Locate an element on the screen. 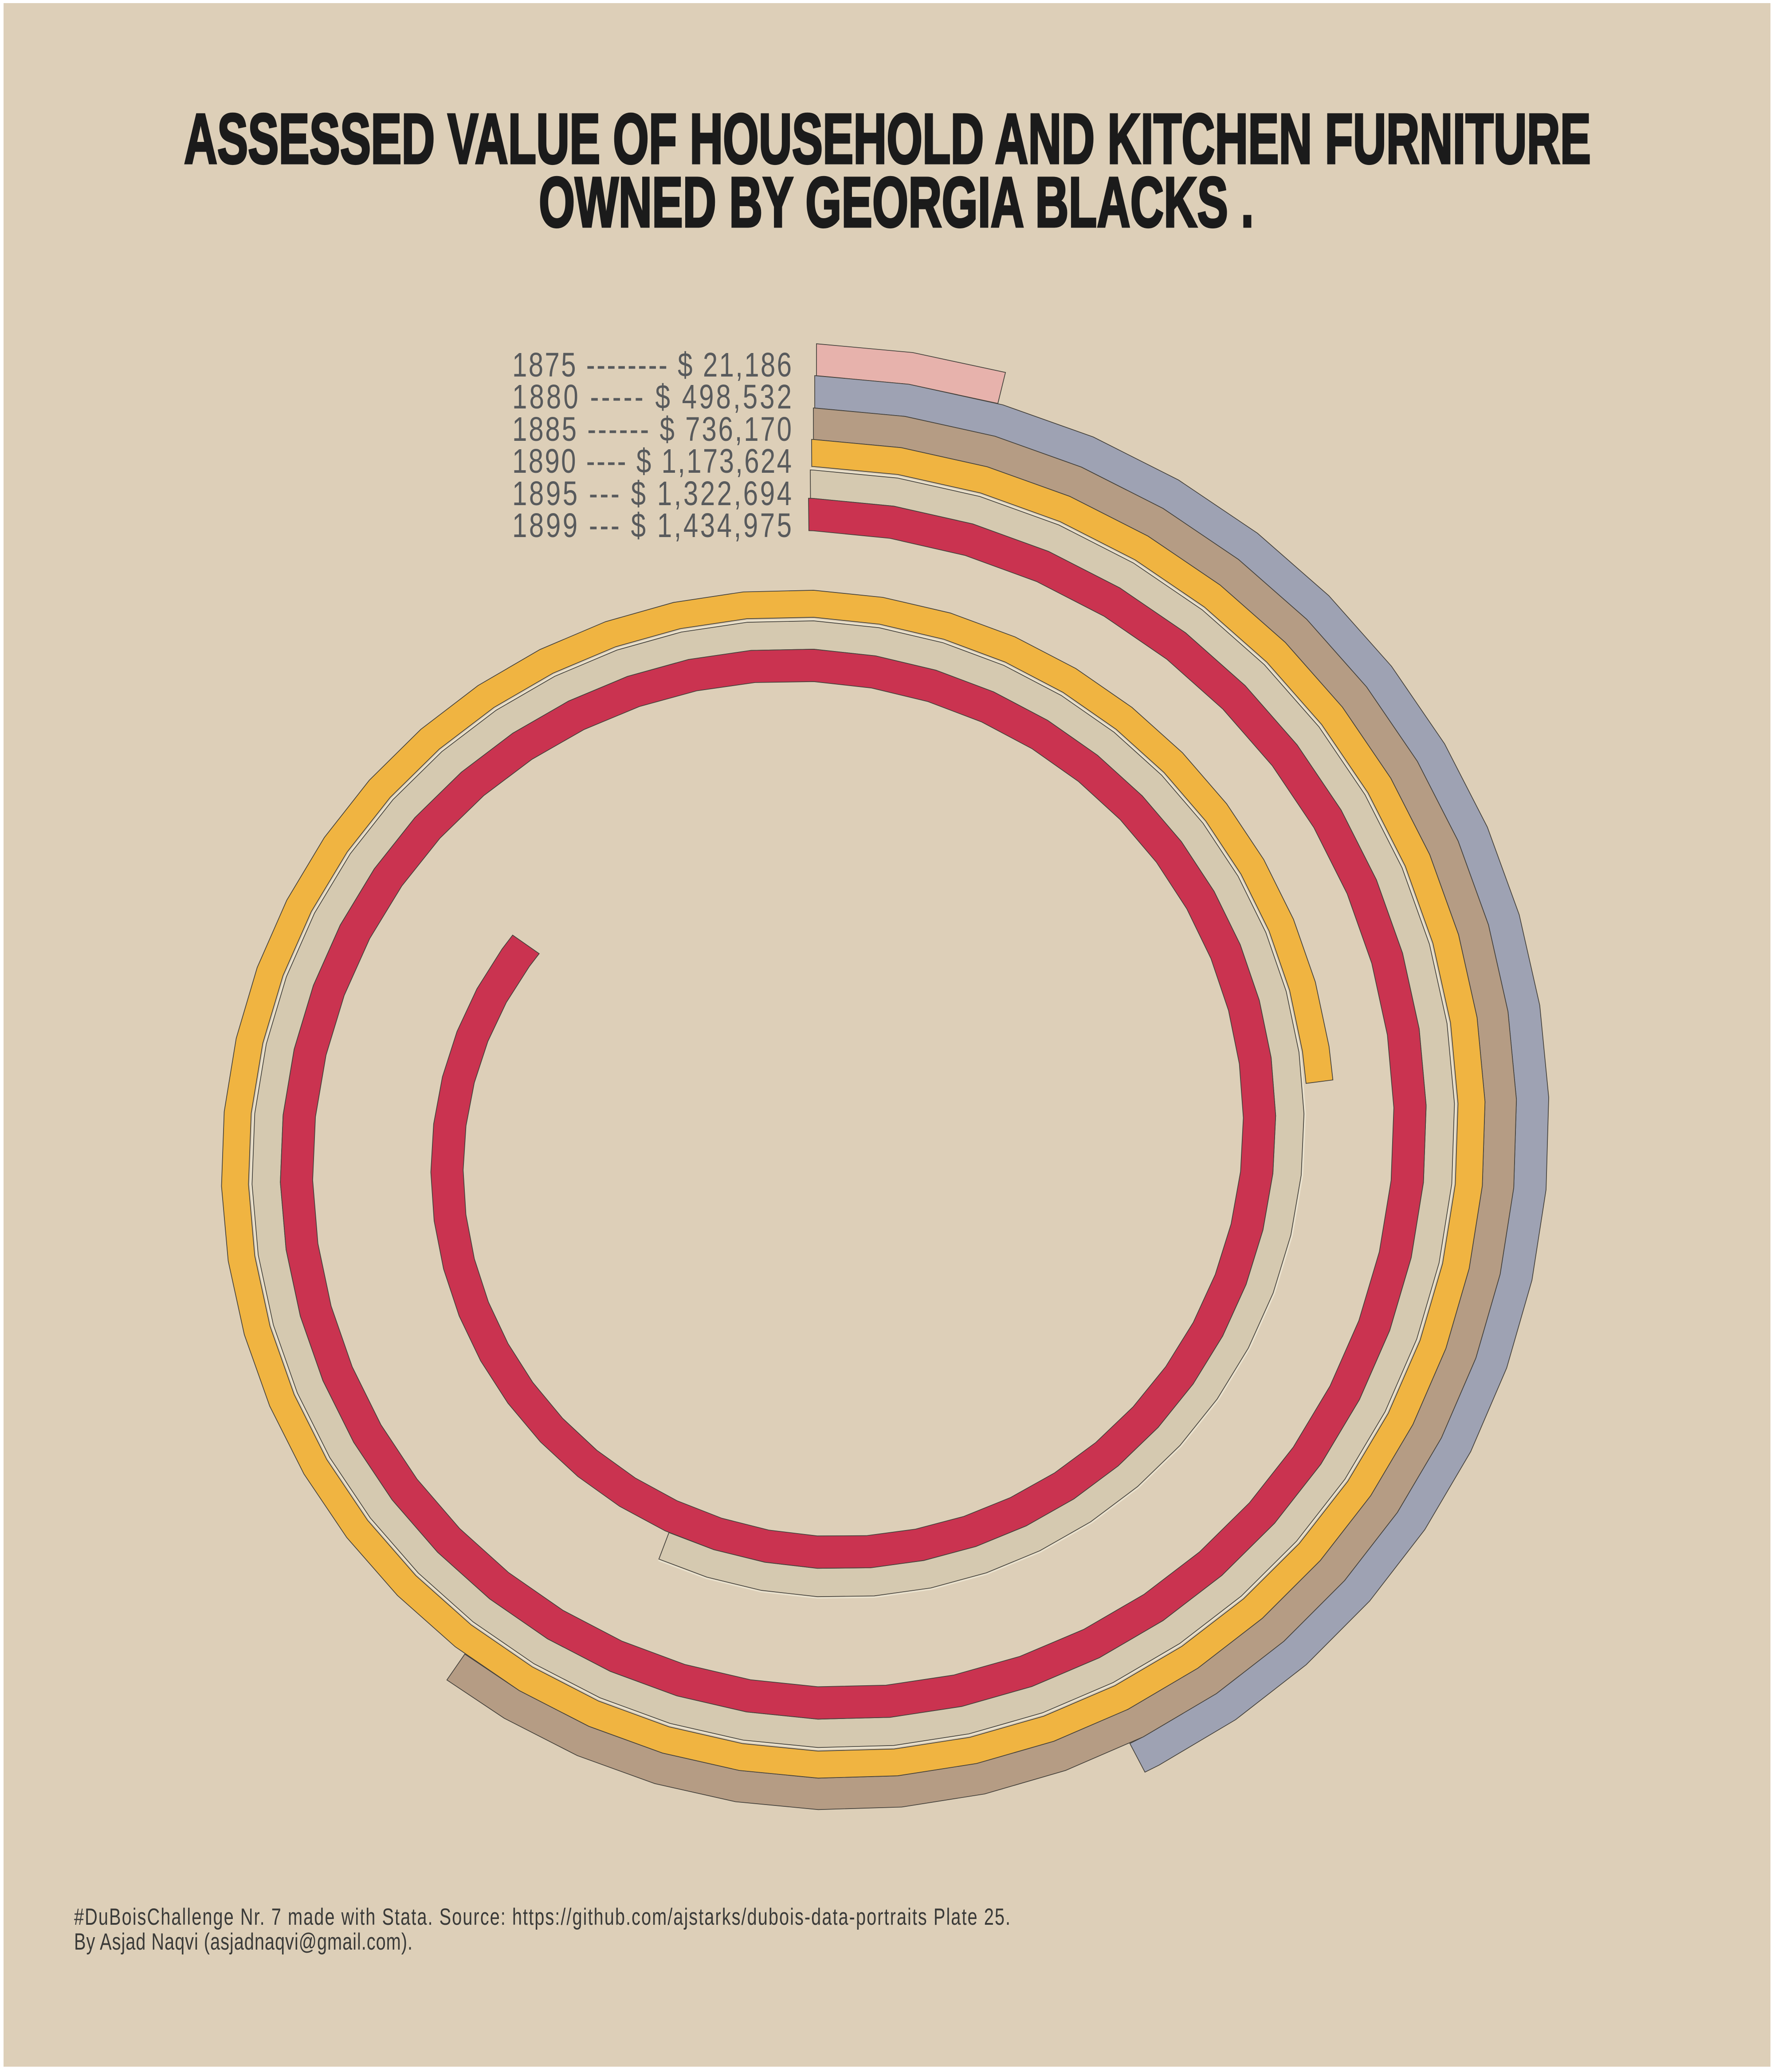 This screenshot has width=1774, height=2072. svg-text: 1899 --- $ 1,434,975 is located at coordinates (652, 525).